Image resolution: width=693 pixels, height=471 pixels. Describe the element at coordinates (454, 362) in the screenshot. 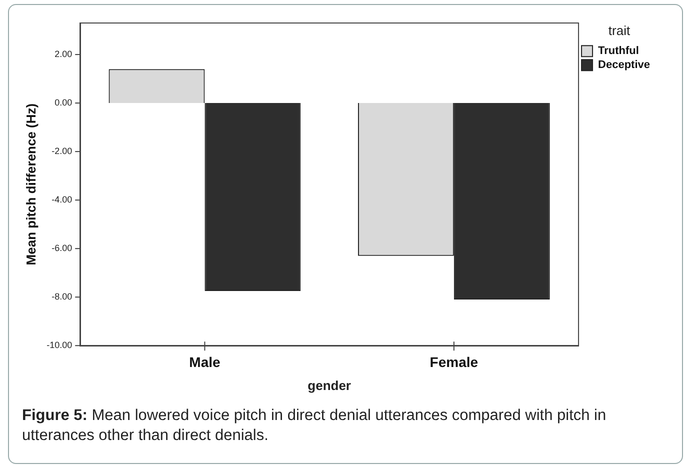

I see `x-tick-label: Female` at that location.